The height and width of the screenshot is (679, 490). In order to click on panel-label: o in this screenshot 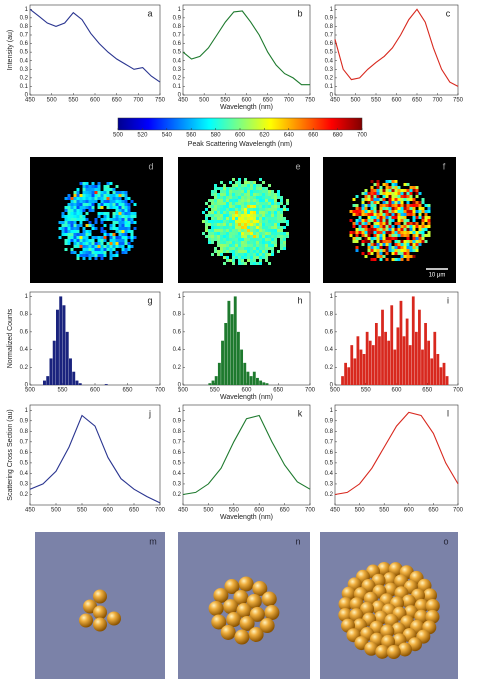, I will do `click(445, 541)`.